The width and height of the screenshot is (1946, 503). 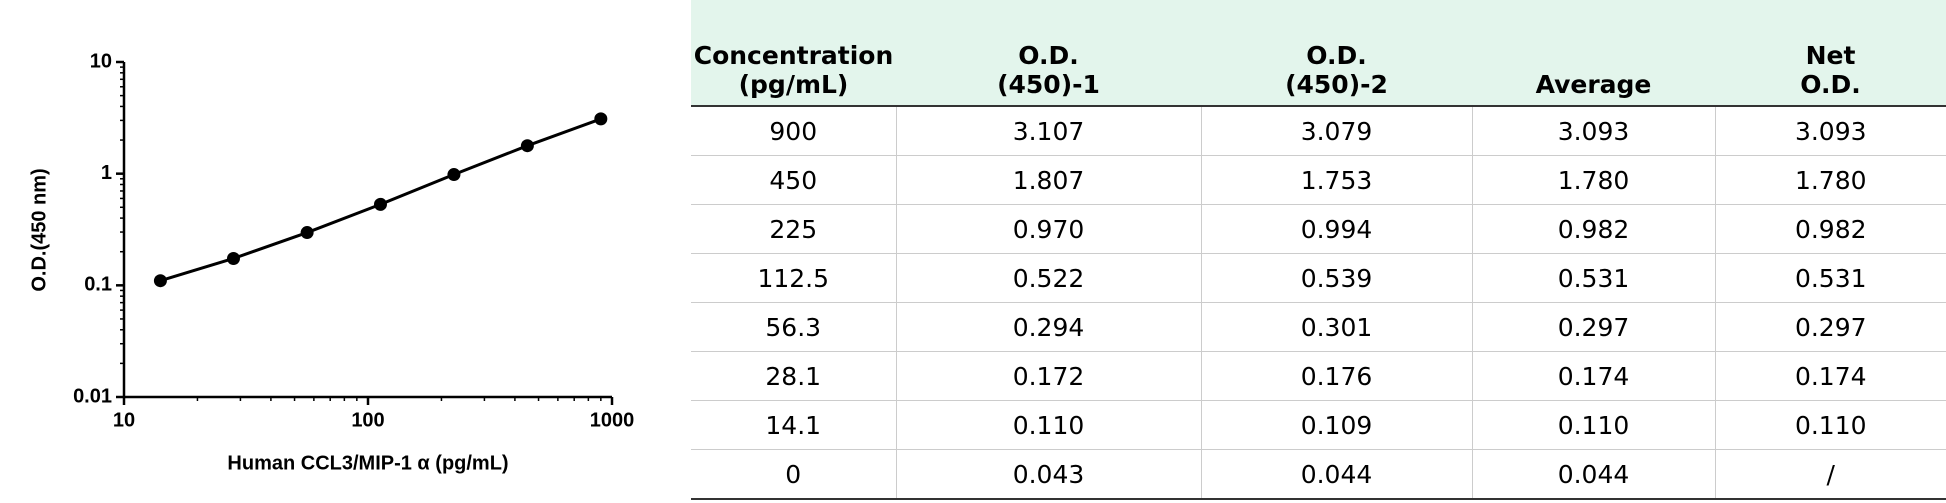 What do you see at coordinates (794, 180) in the screenshot?
I see `table-cell: 450` at bounding box center [794, 180].